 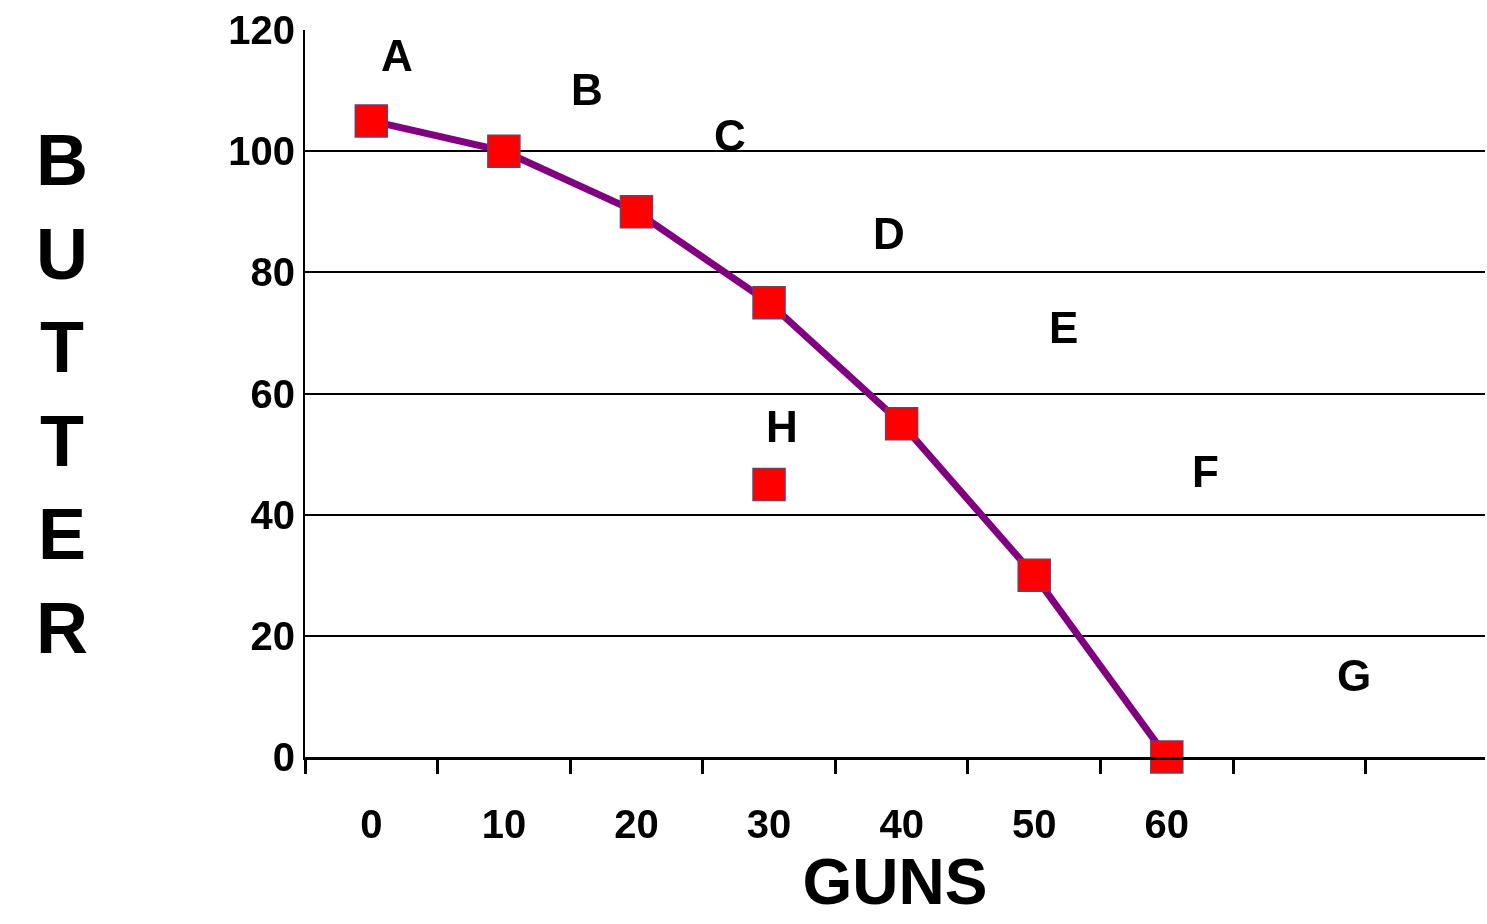 What do you see at coordinates (636, 824) in the screenshot?
I see `x-tick-label: 20` at bounding box center [636, 824].